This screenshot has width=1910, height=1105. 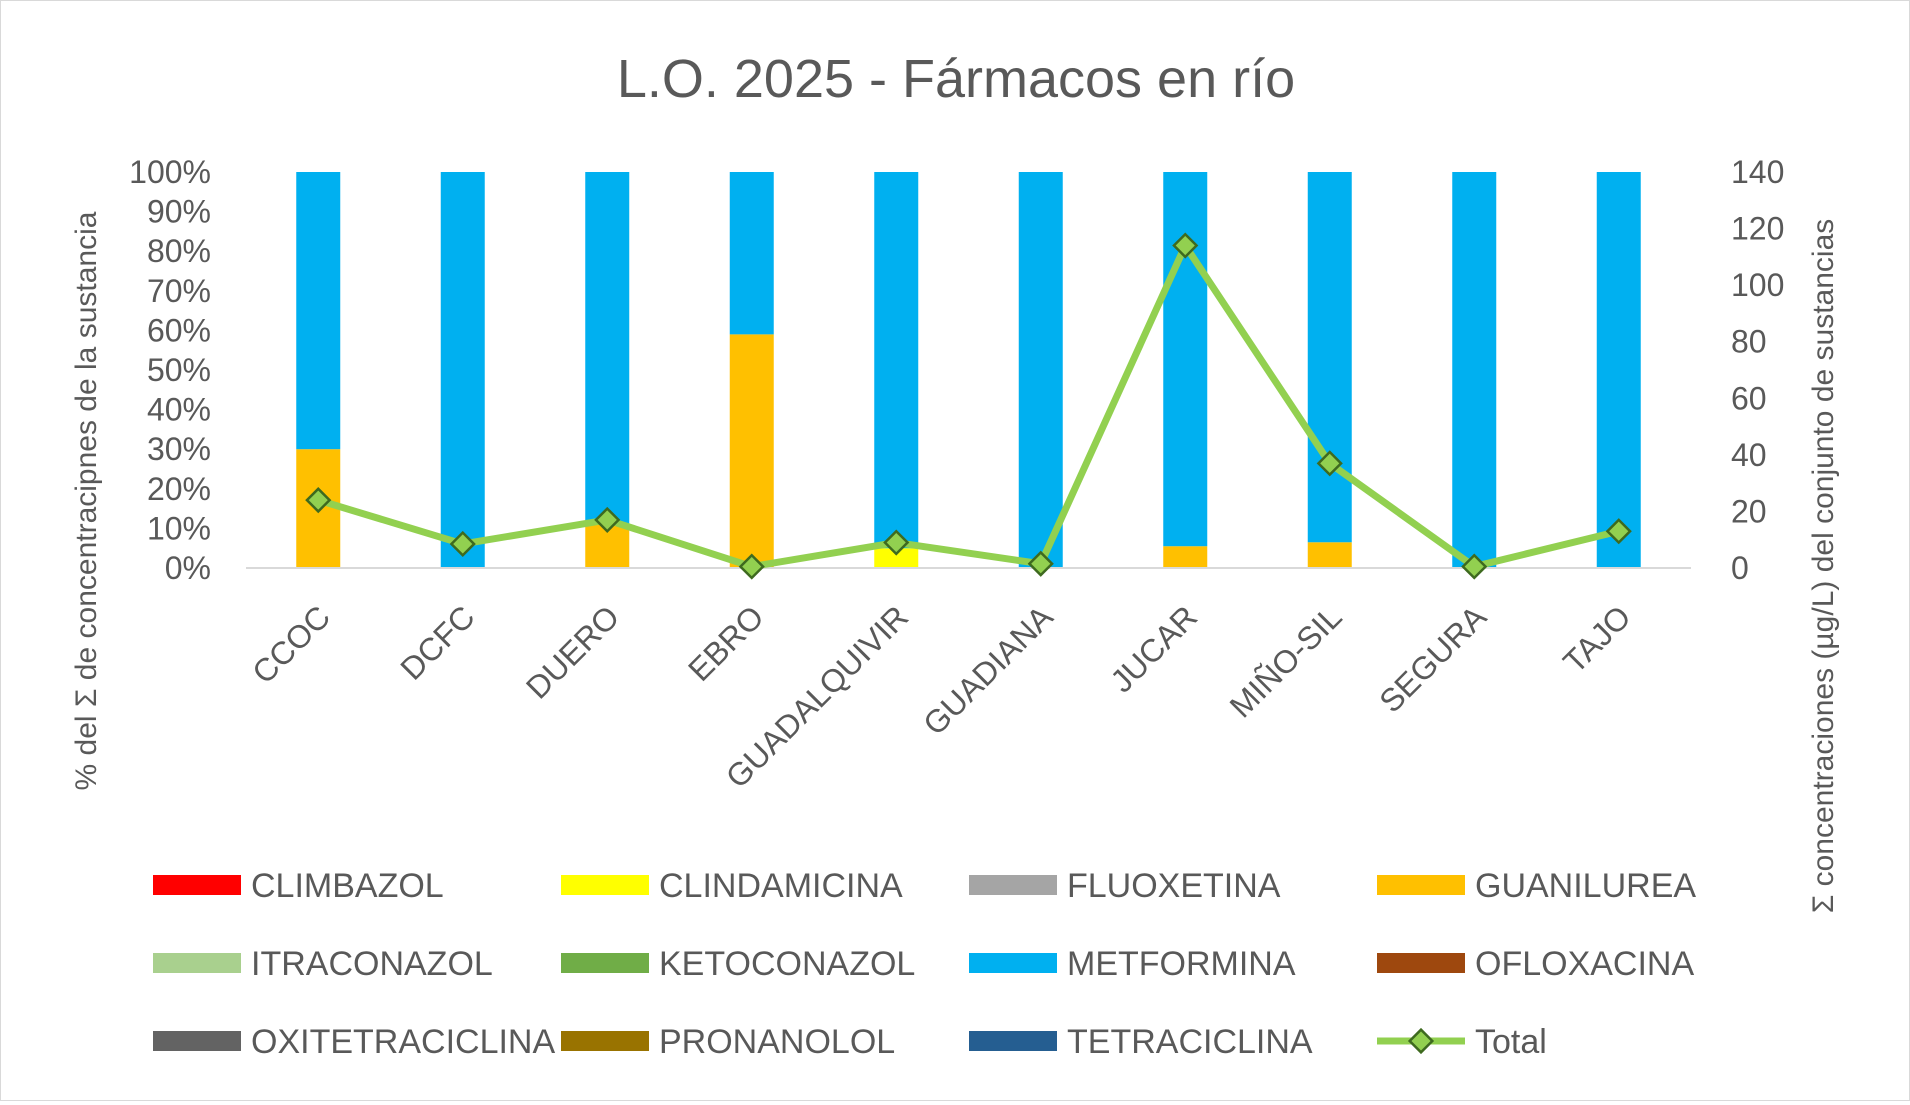 I want to click on y2-tick-label: 120, so click(x=1757, y=229).